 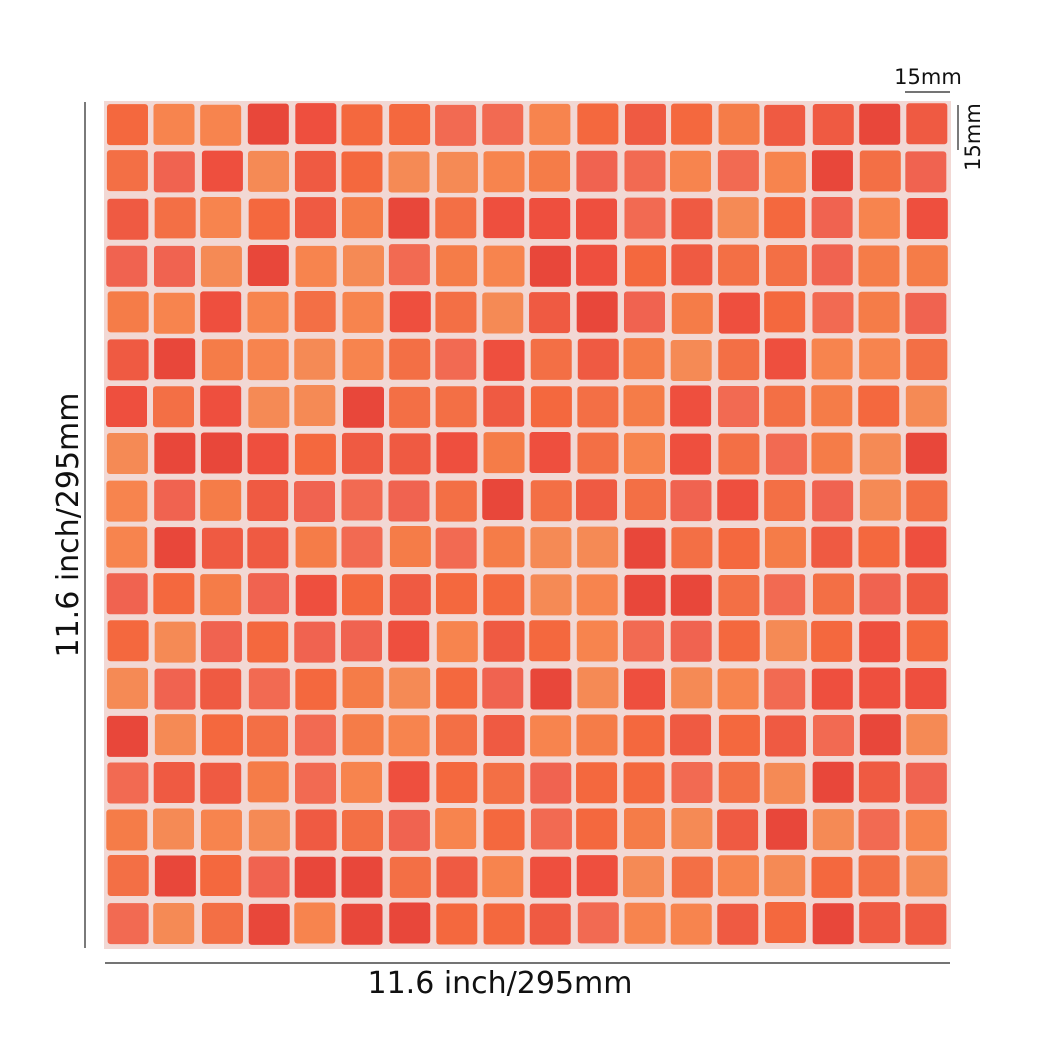 What do you see at coordinates (928, 77) in the screenshot?
I see `tile-width-label: 15mm` at bounding box center [928, 77].